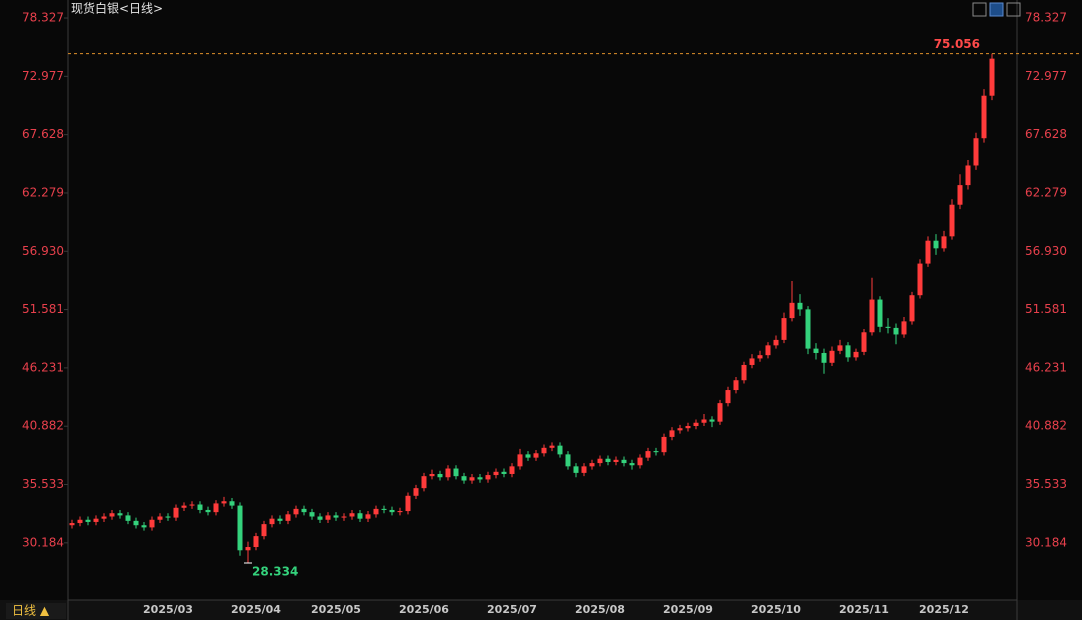  I want to click on toolbar-icons, so click(996, 9).